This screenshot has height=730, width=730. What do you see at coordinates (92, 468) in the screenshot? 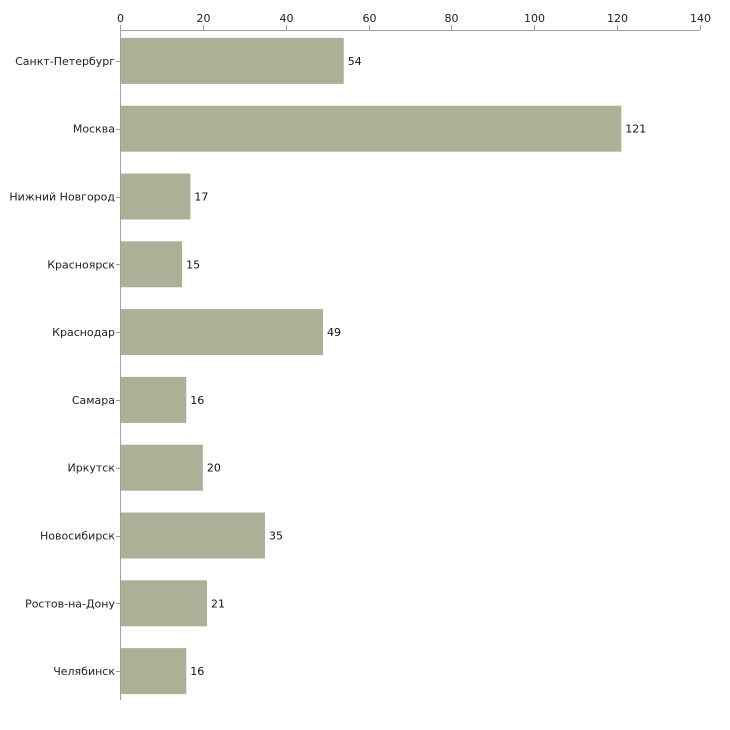
I see `category-label: Иркутск` at bounding box center [92, 468].